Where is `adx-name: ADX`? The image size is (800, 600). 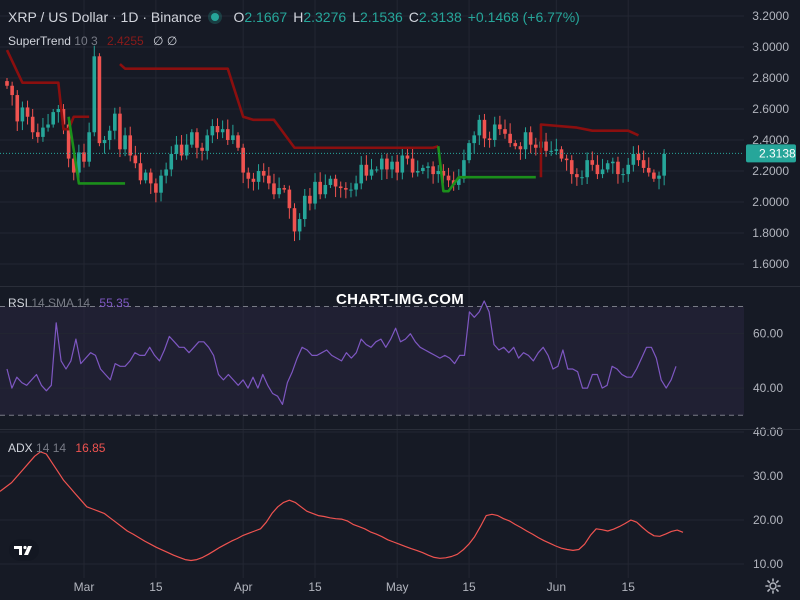
adx-name: ADX is located at coordinates (20, 448).